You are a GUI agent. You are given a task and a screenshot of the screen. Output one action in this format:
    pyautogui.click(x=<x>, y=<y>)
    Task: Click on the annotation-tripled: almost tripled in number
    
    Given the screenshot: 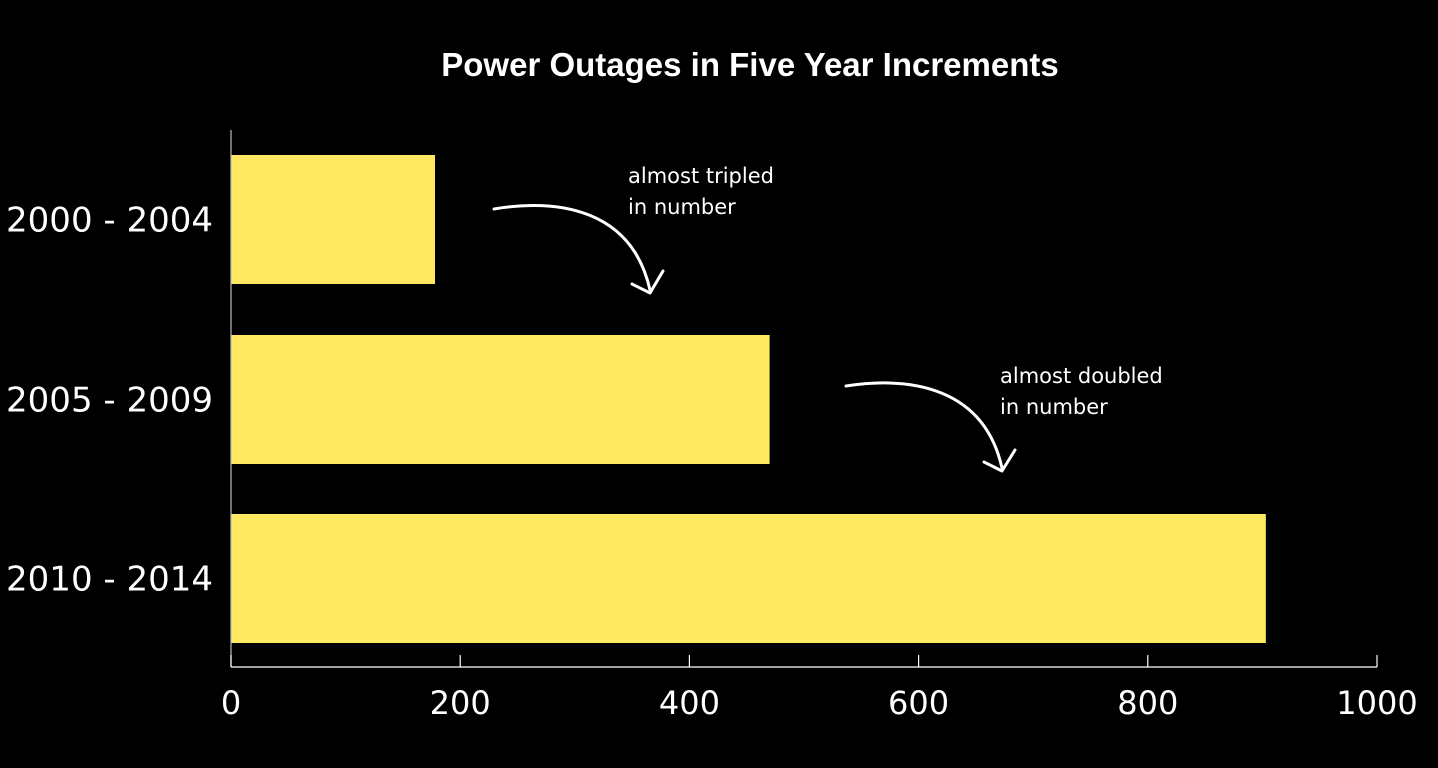 What is the action you would take?
    pyautogui.click(x=633, y=229)
    